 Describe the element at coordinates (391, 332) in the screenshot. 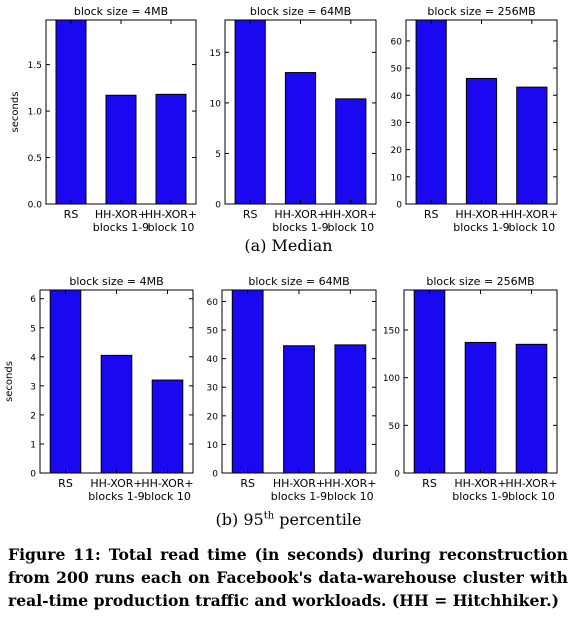

I see `y-tick-label: 150` at that location.